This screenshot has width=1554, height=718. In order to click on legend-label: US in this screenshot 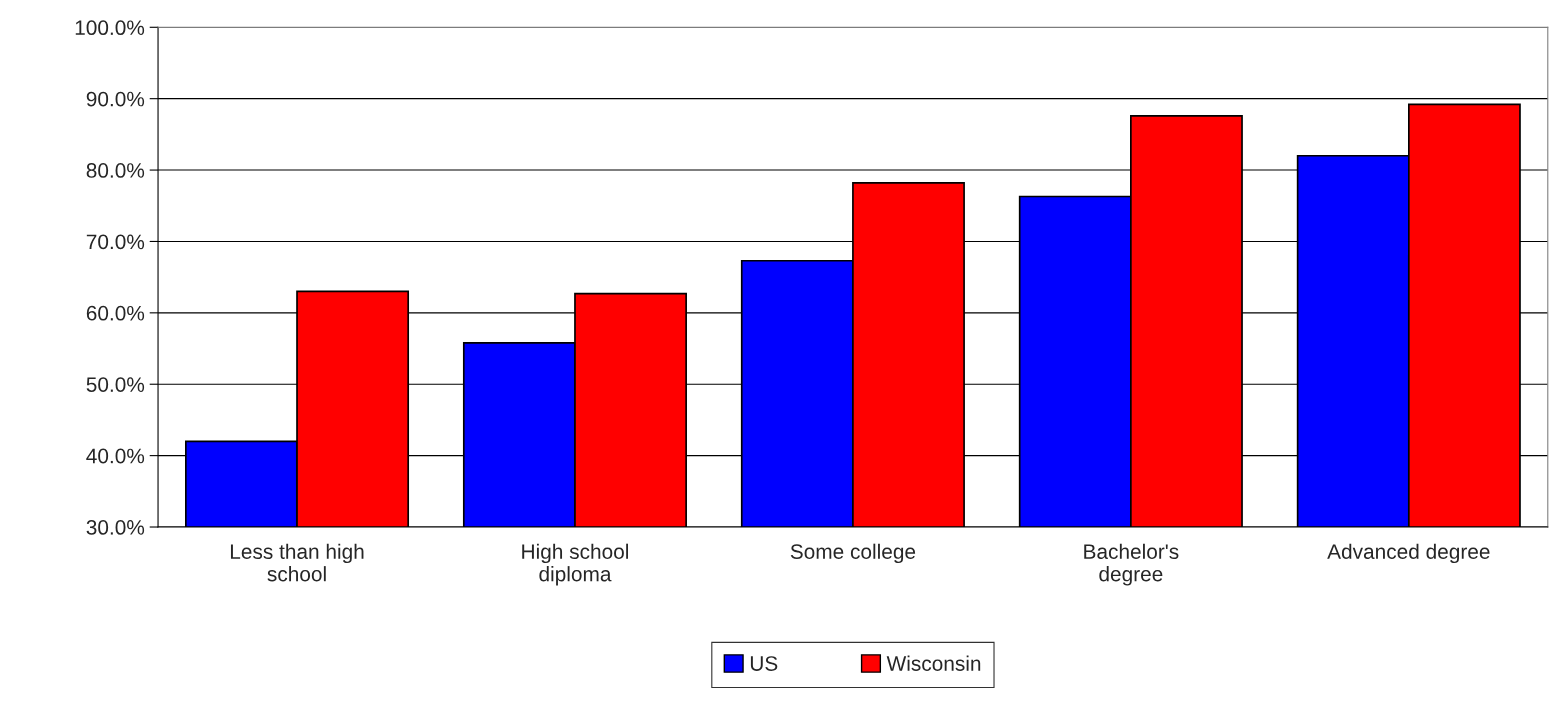, I will do `click(764, 663)`.